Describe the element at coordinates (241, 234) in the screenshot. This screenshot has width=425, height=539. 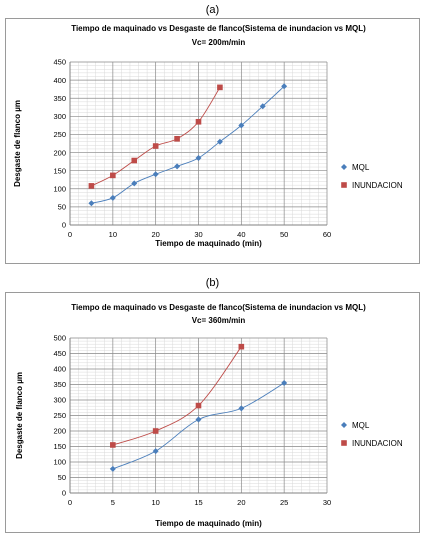
I see `x-tick-label: 40` at that location.